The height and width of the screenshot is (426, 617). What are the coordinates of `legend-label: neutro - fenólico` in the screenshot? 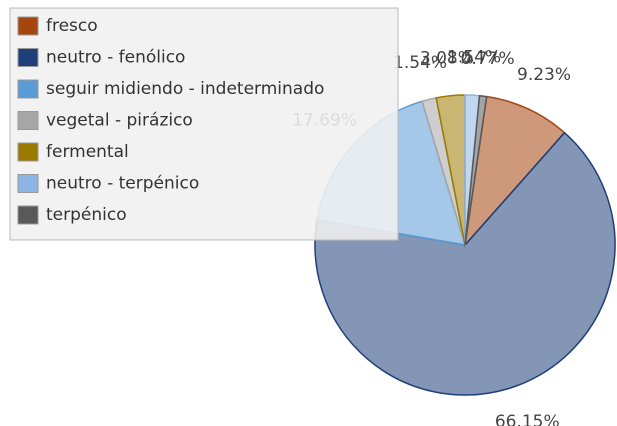 It's located at (115, 58).